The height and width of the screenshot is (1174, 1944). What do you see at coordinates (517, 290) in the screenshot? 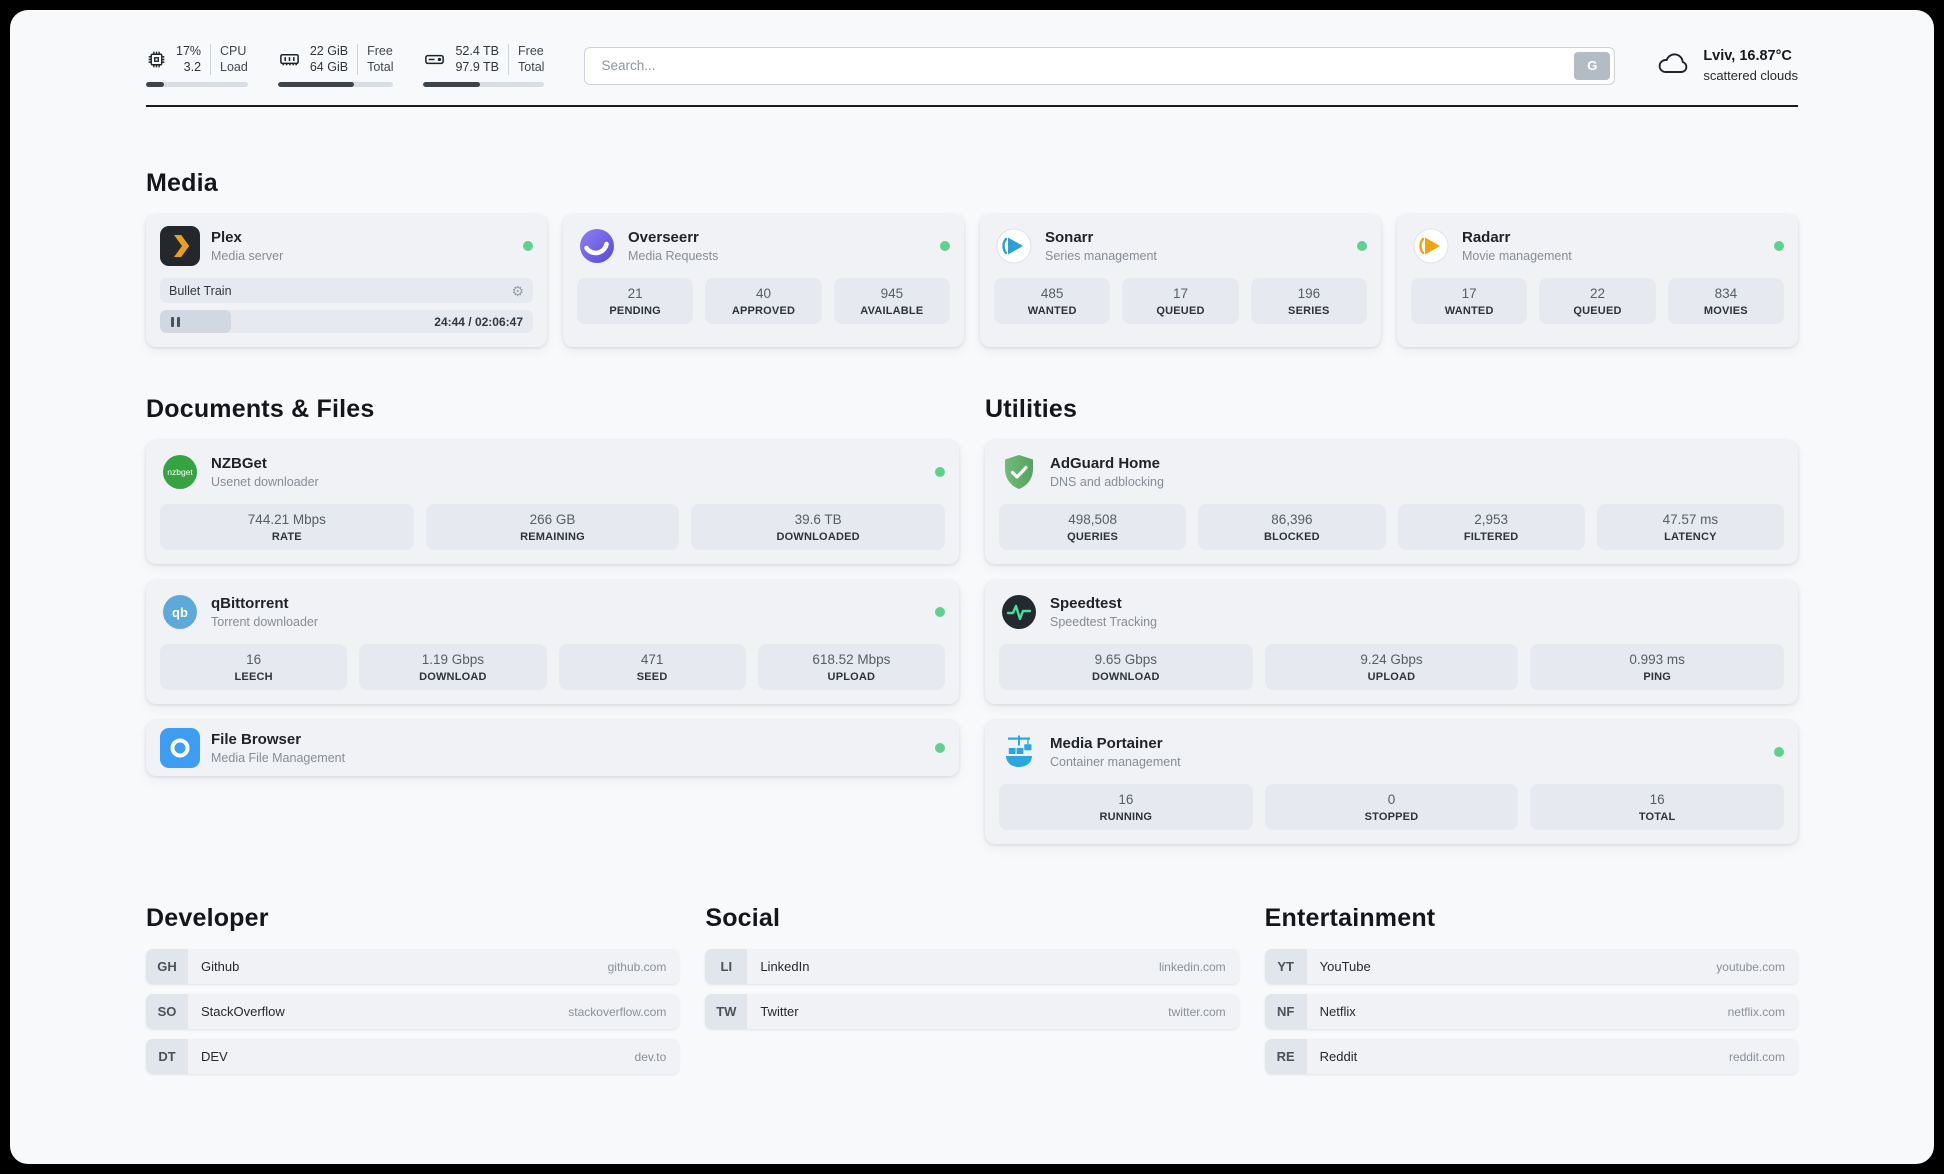
I see `gear-icon: ⚙` at bounding box center [517, 290].